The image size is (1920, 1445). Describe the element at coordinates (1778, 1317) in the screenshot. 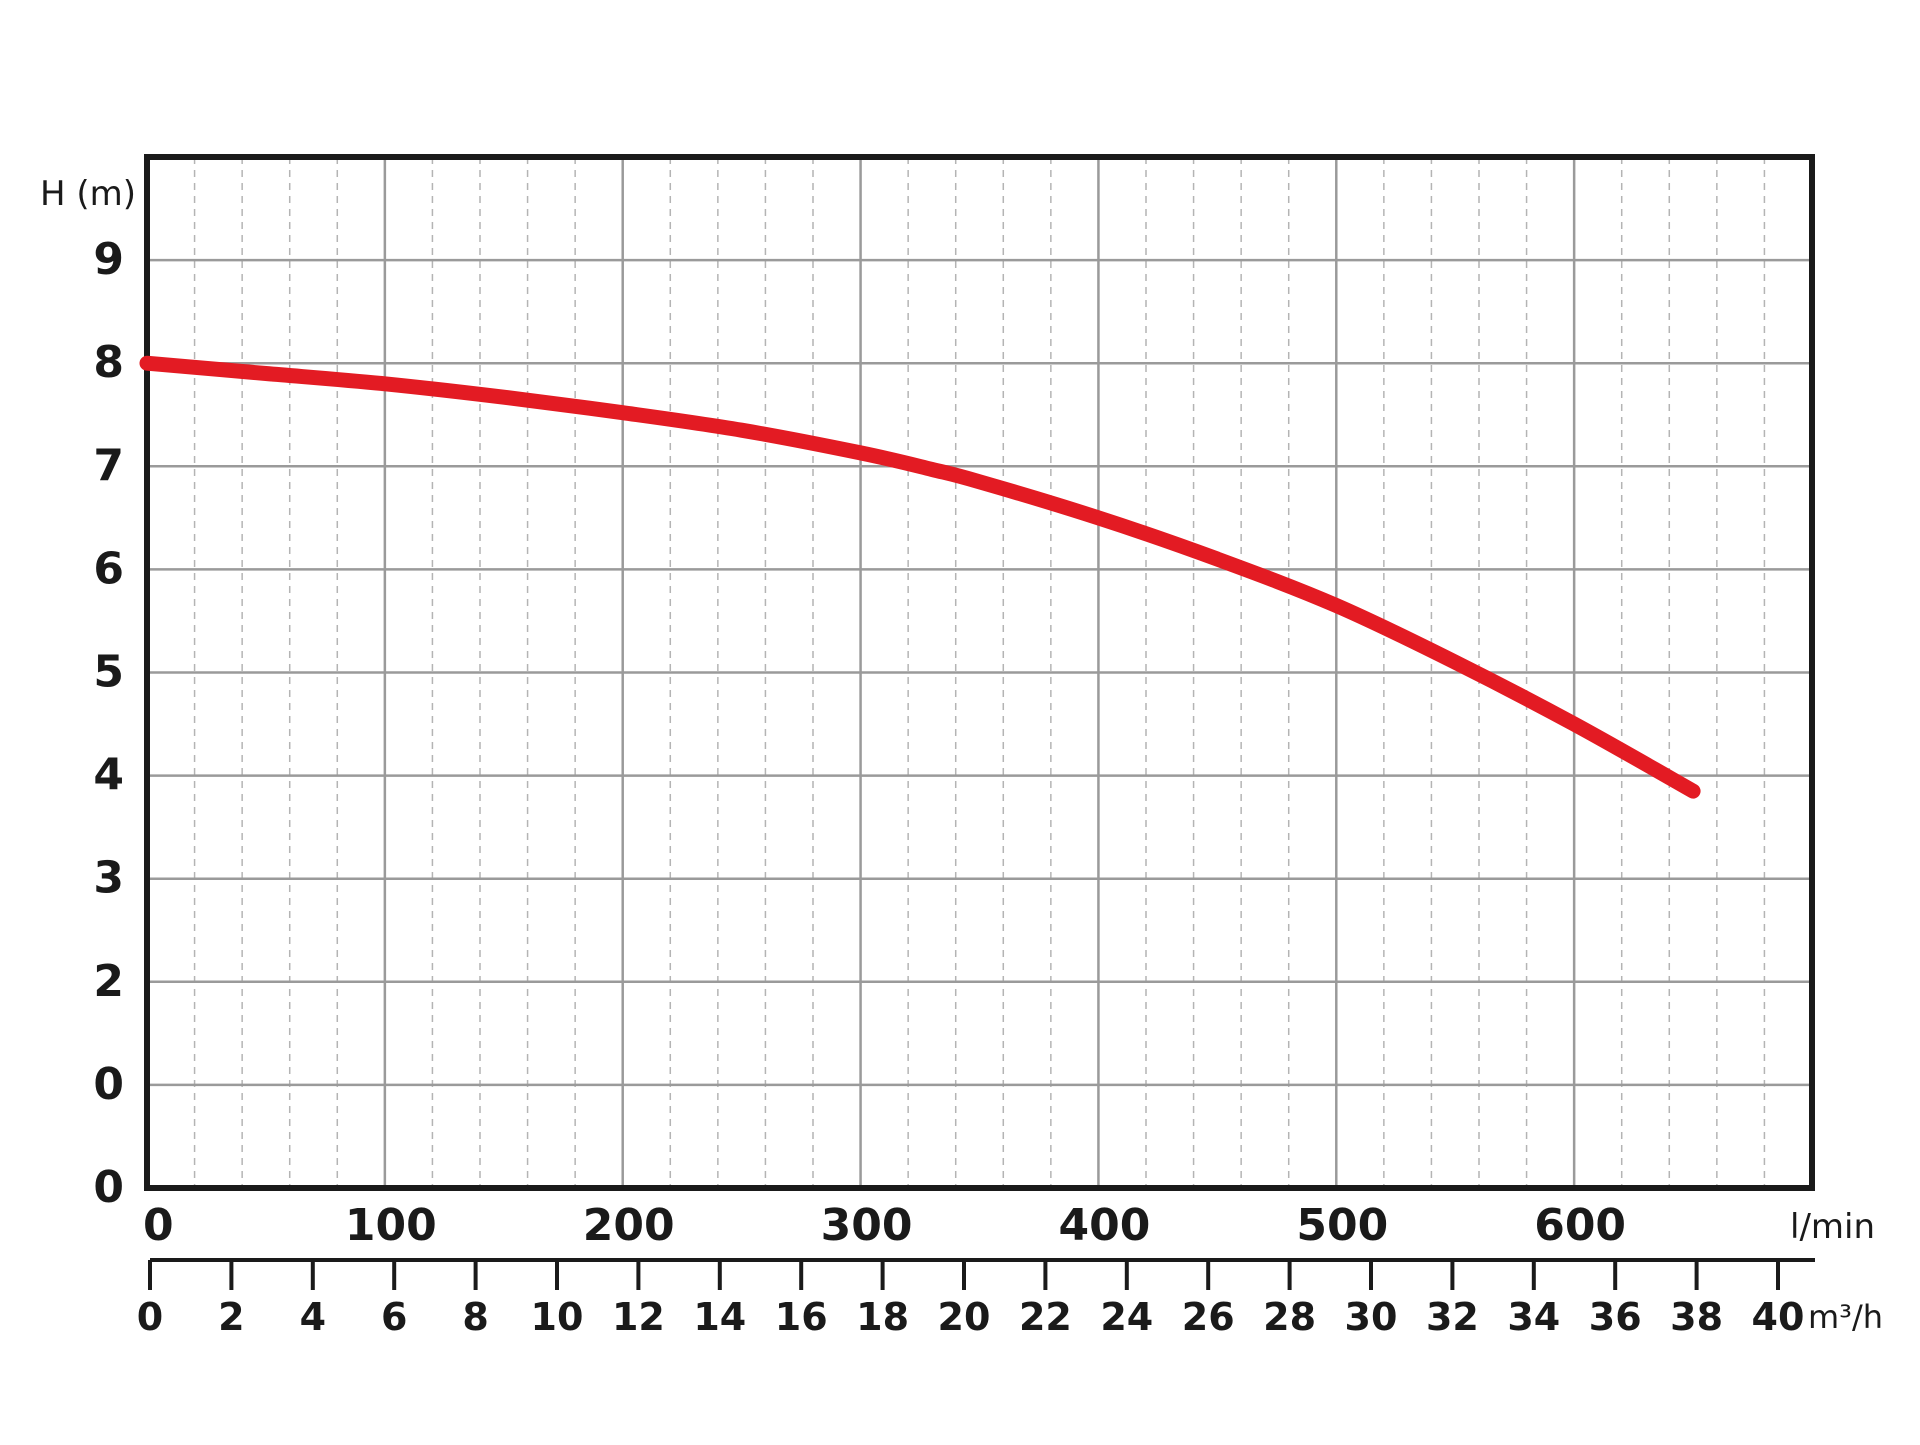

I see `secondary-tick-label: 40` at that location.